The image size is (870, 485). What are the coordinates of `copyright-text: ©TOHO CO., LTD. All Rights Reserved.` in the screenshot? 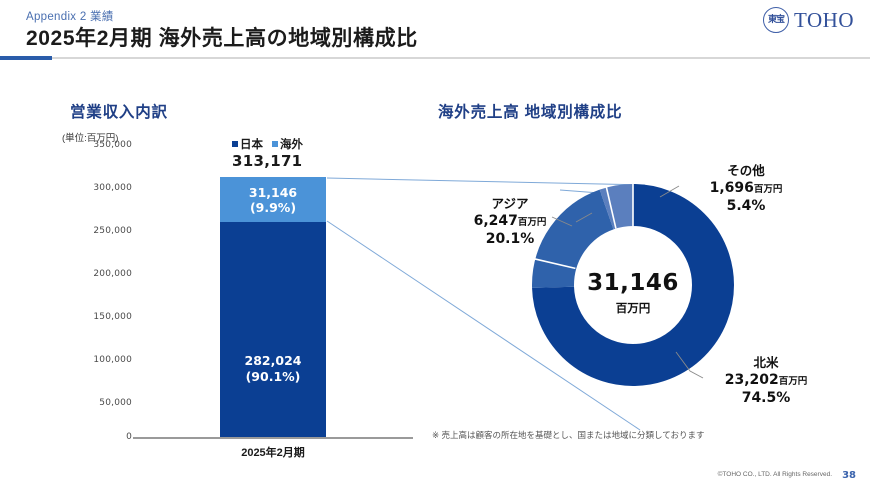 It's located at (774, 474).